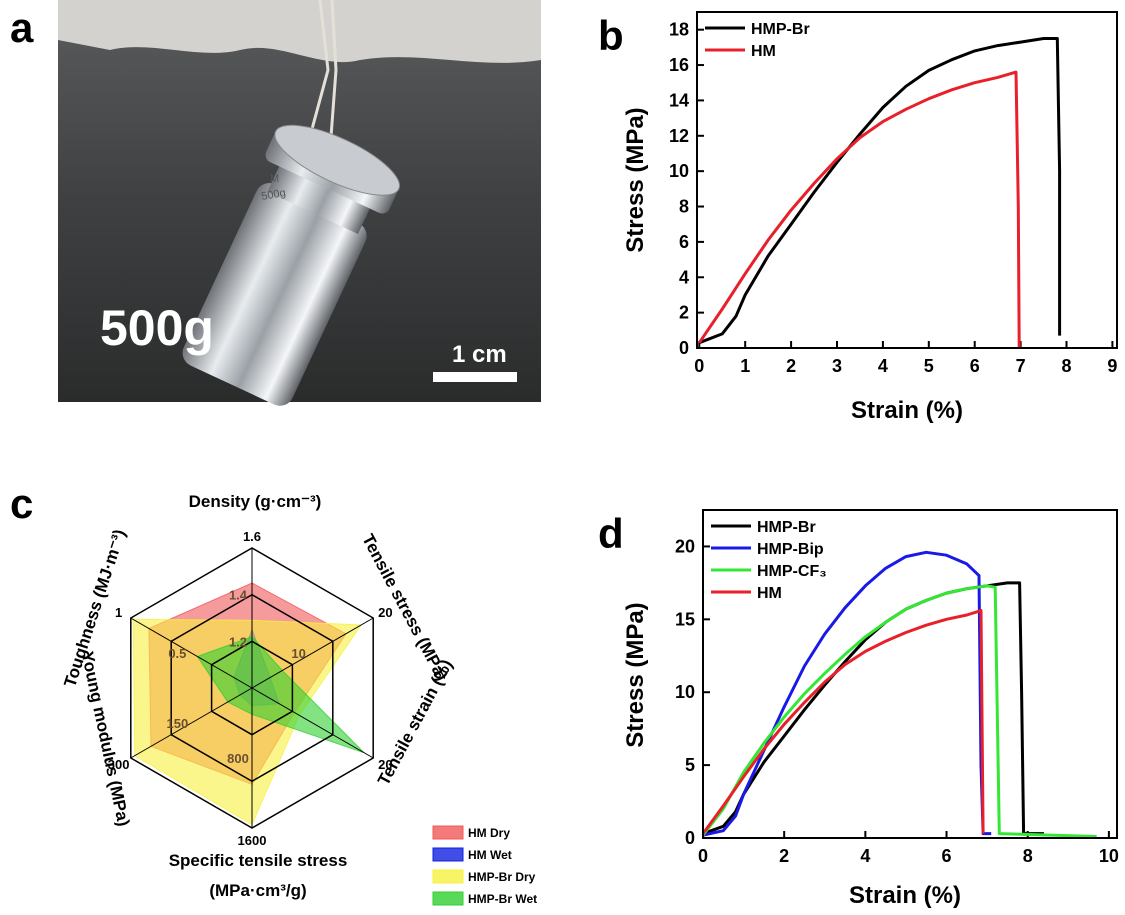 The height and width of the screenshot is (915, 1125). What do you see at coordinates (679, 136) in the screenshot?
I see `y-tick-label: 12` at bounding box center [679, 136].